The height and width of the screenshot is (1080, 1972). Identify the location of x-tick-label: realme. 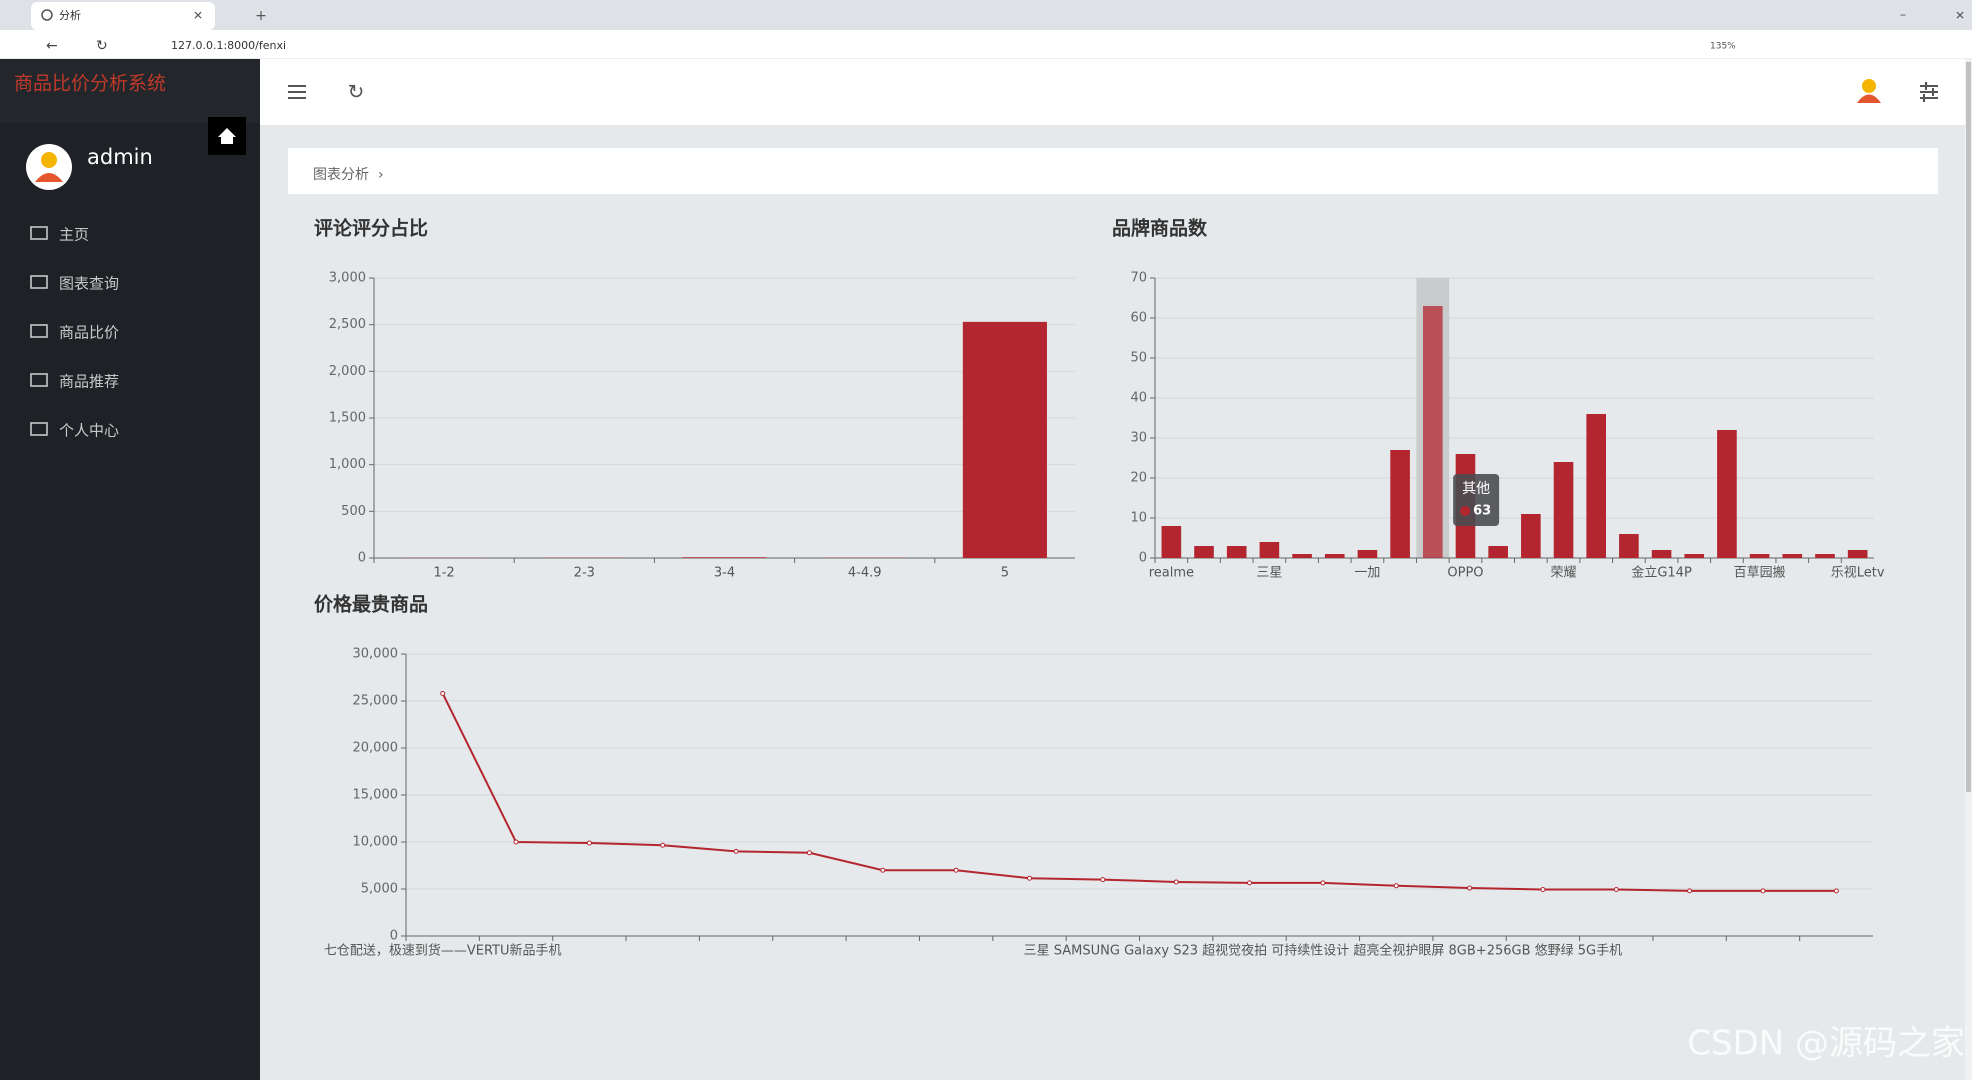
(1171, 573).